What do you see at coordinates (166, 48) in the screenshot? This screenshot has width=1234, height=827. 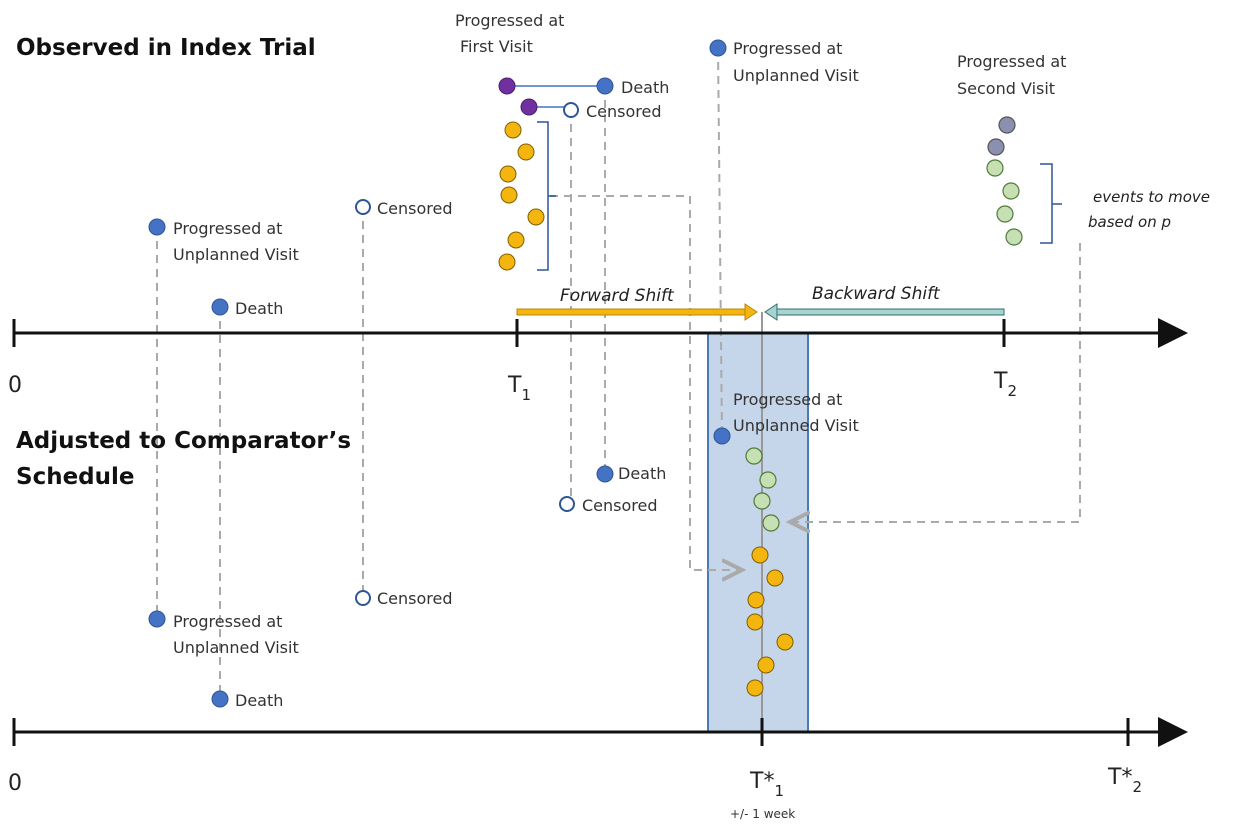 I see `section-title: Observed in Index Trial` at bounding box center [166, 48].